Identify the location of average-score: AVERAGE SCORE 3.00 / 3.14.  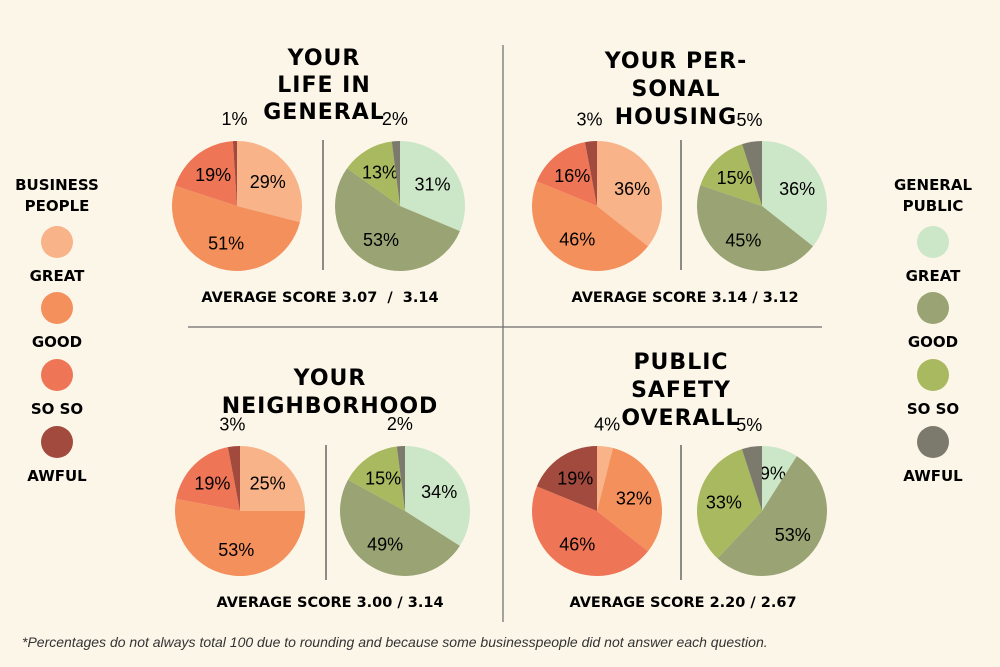
(329, 603).